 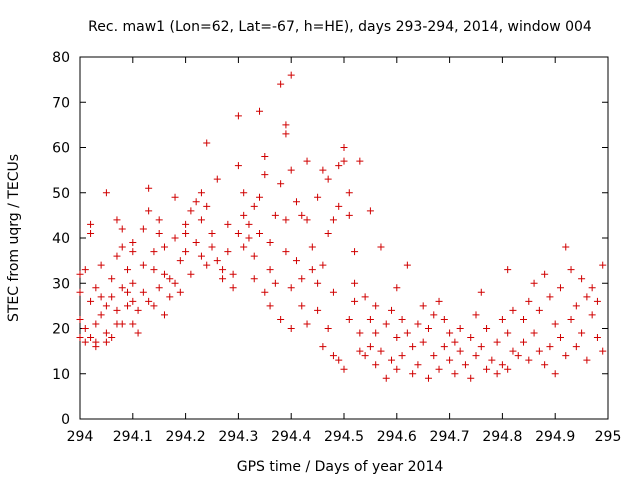 What do you see at coordinates (61, 284) in the screenshot?
I see `y-tick-label: 30` at bounding box center [61, 284].